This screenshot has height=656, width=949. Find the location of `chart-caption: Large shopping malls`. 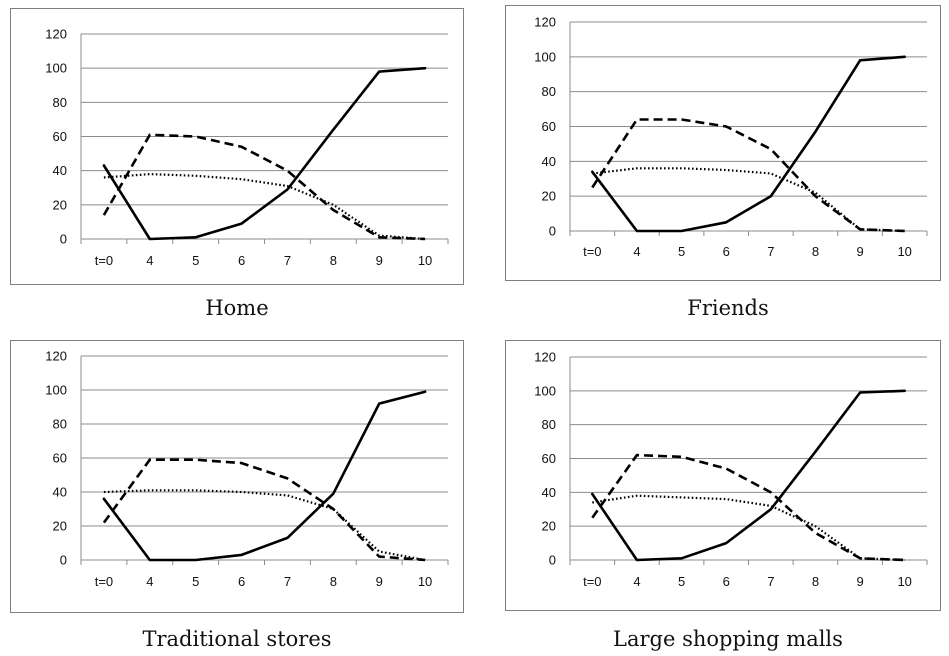

chart-caption: Large shopping malls is located at coordinates (728, 639).